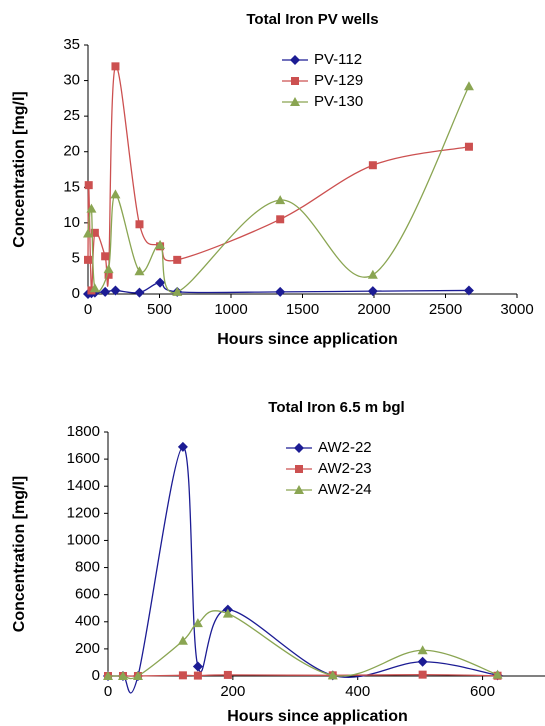 The height and width of the screenshot is (726, 545). I want to click on chart-title: Total Iron PV wells, so click(312, 19).